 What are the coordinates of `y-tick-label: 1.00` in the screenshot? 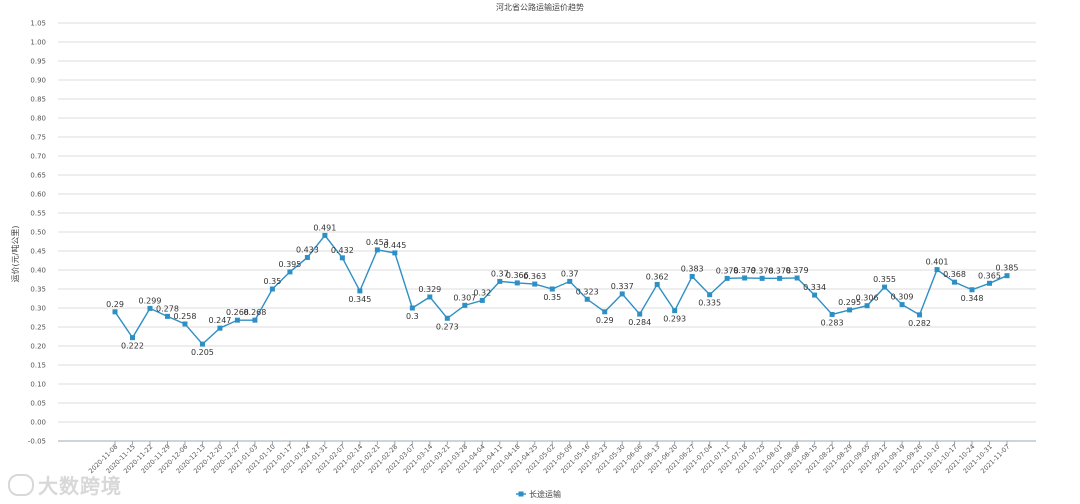 It's located at (38, 43).